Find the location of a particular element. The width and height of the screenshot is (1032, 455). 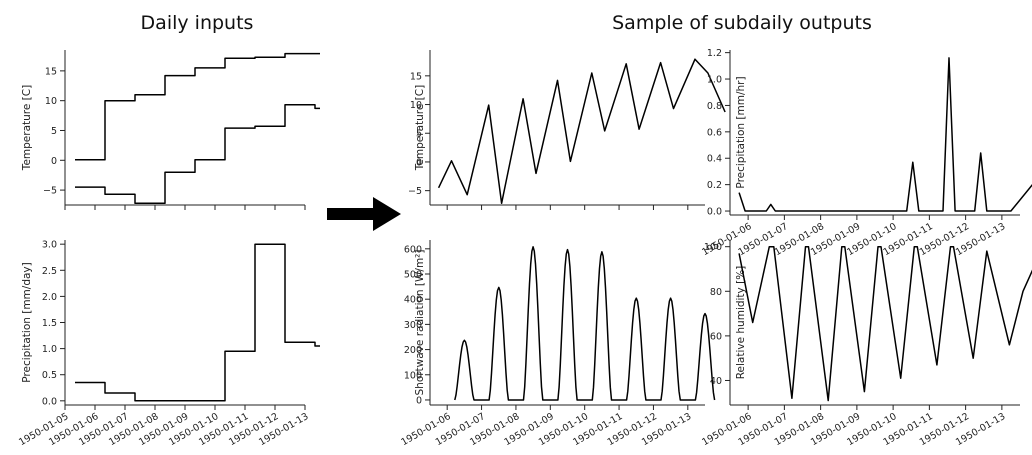

series-line-shortwave is located at coordinates (585, 323).